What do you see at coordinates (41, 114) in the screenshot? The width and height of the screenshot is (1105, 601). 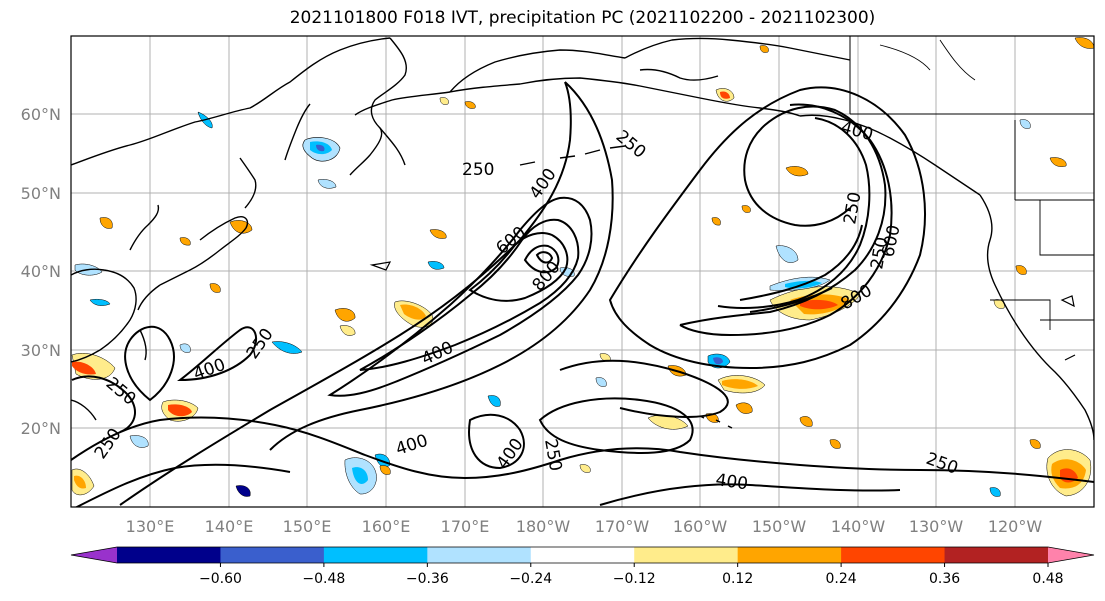 I see `lat-label: 60°N` at bounding box center [41, 114].